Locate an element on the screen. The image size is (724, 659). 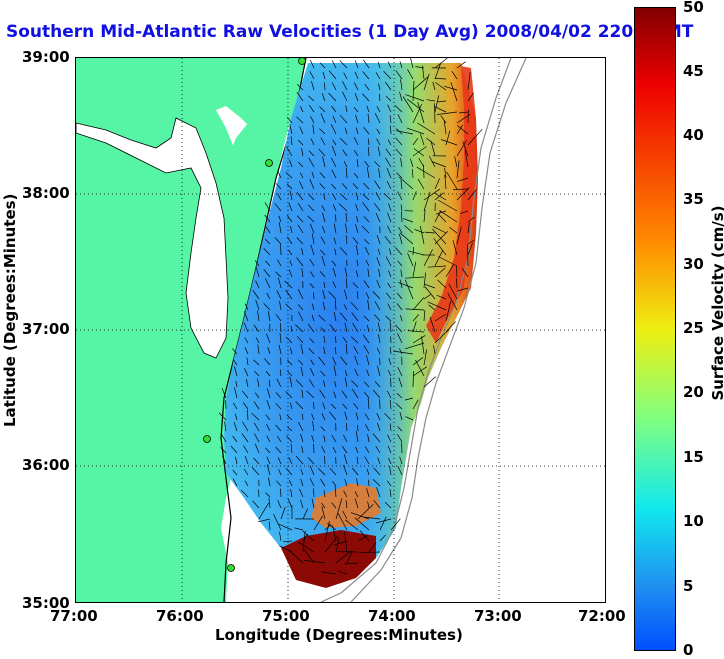
colorbar-tick: 30 is located at coordinates (693, 264).